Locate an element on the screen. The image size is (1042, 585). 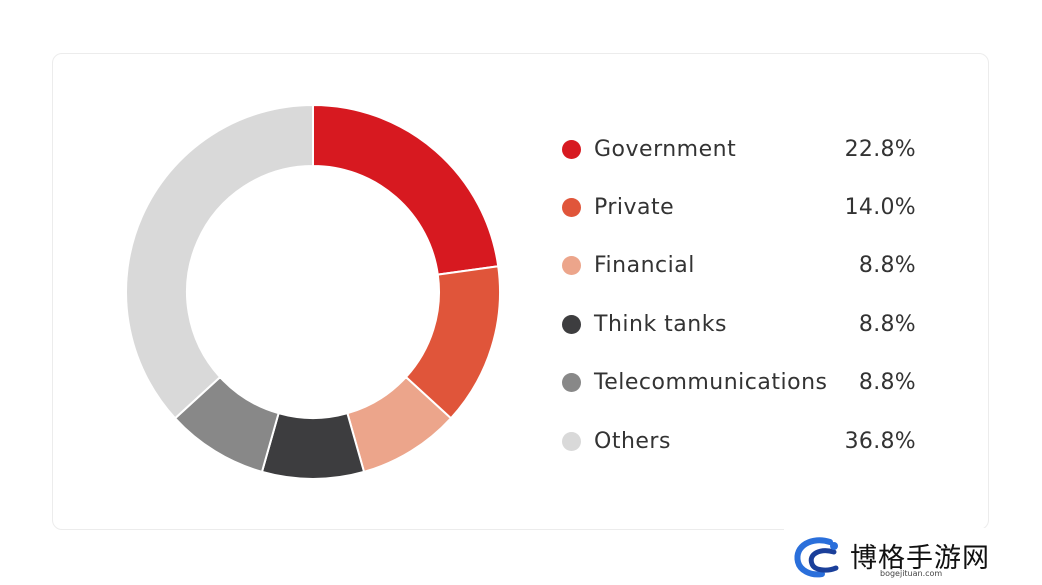
watermark: 博格手游网 bogejituan.com is located at coordinates (913, 556).